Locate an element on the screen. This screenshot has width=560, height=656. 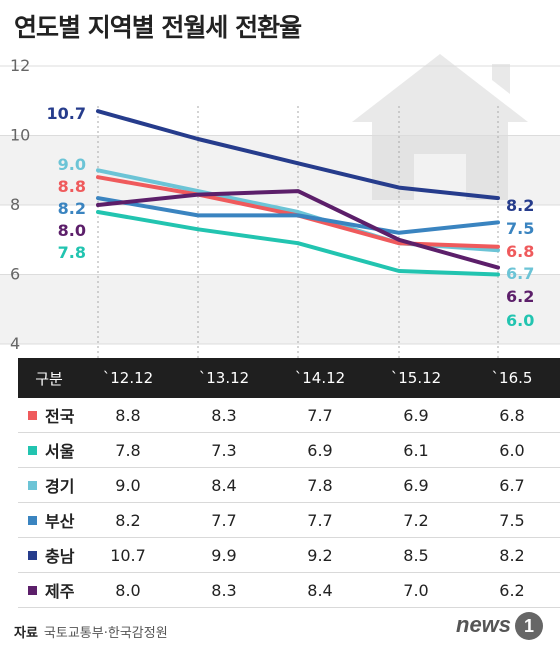
table-row: 부산 8.2 7.7 7.7 7.2 7.5 is located at coordinates (289, 520).